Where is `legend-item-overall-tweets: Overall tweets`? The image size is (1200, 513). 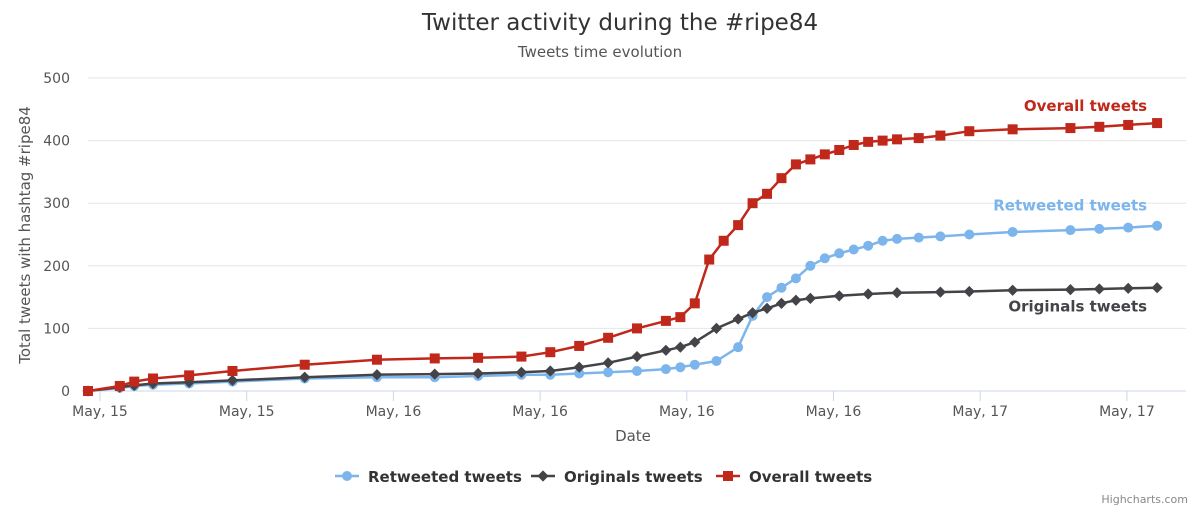 legend-item-overall-tweets: Overall tweets is located at coordinates (794, 477).